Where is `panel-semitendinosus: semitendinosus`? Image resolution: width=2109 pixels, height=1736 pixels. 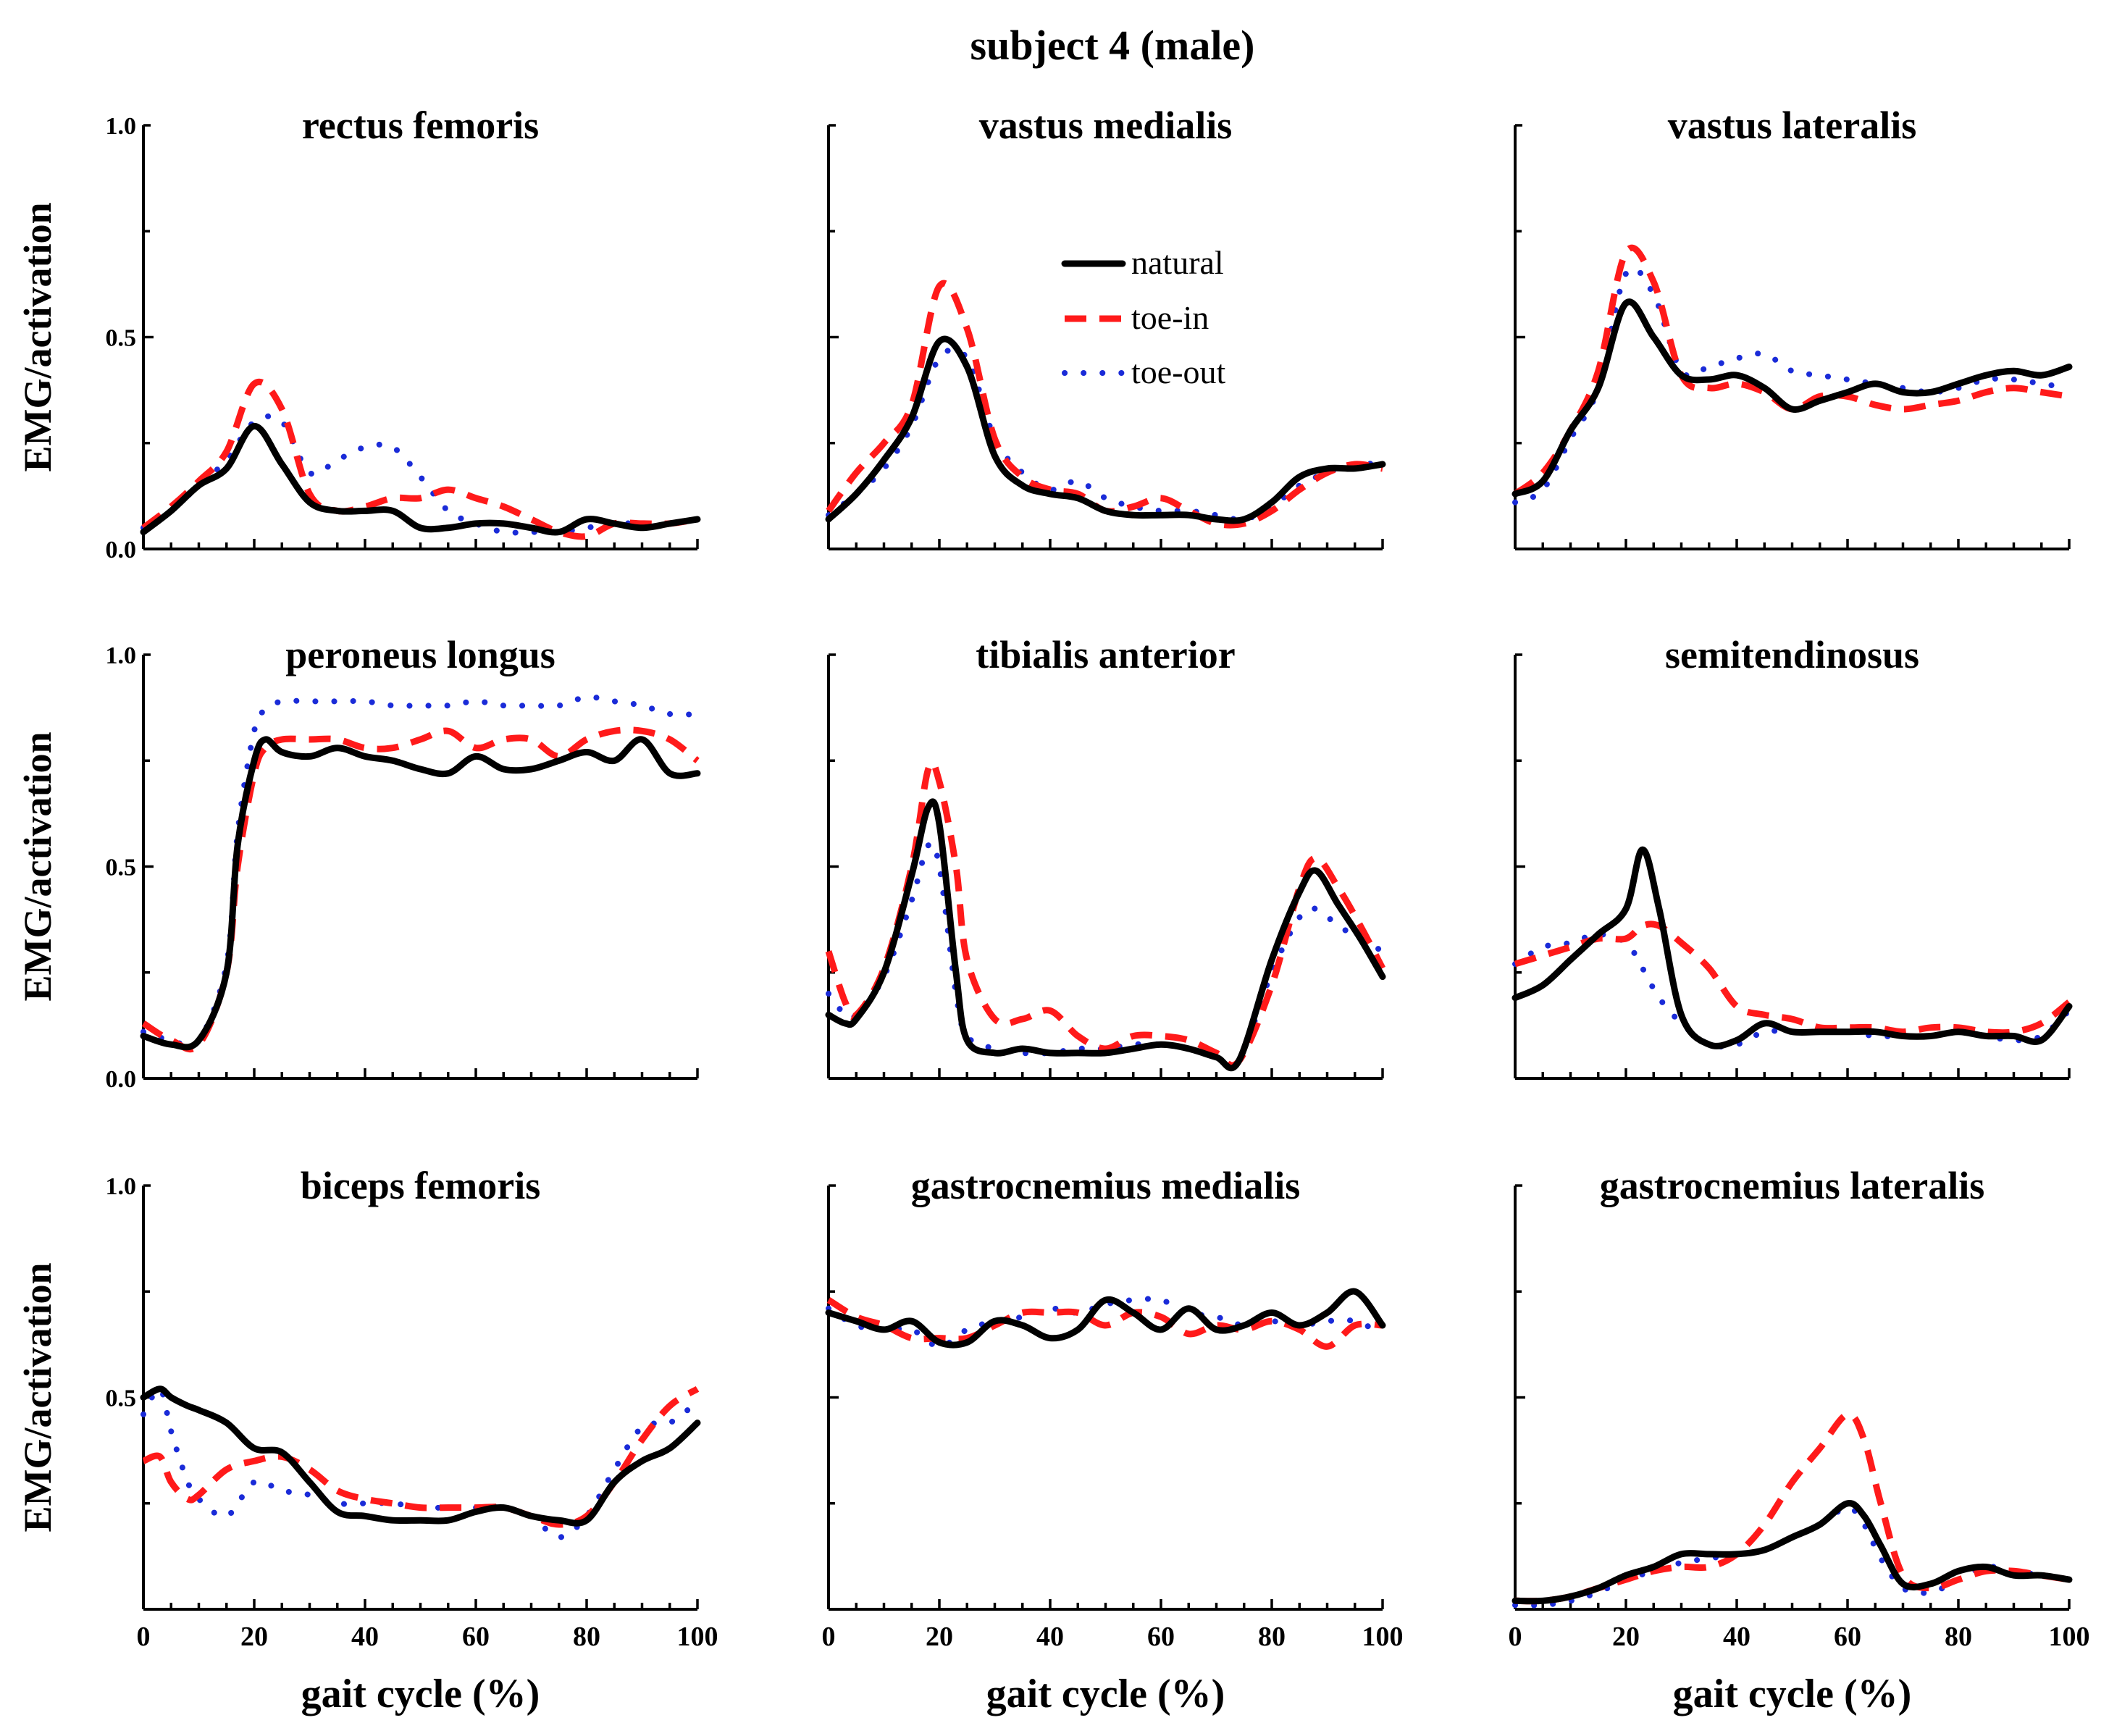 panel-semitendinosus: semitendinosus is located at coordinates (1792, 857).